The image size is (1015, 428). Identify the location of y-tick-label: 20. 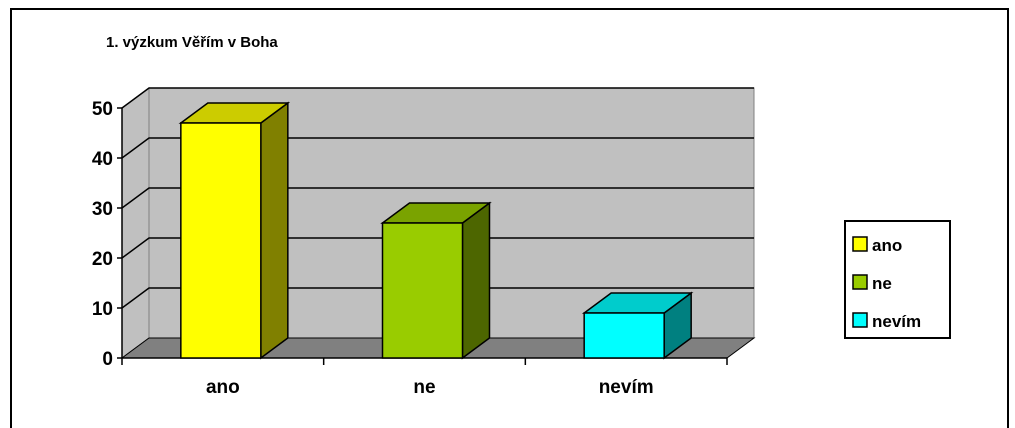
(102, 259).